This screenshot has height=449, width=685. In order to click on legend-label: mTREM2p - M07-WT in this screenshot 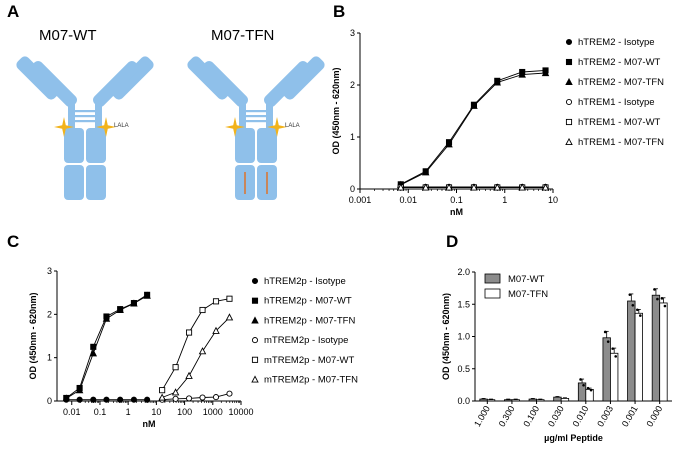, I will do `click(309, 360)`.